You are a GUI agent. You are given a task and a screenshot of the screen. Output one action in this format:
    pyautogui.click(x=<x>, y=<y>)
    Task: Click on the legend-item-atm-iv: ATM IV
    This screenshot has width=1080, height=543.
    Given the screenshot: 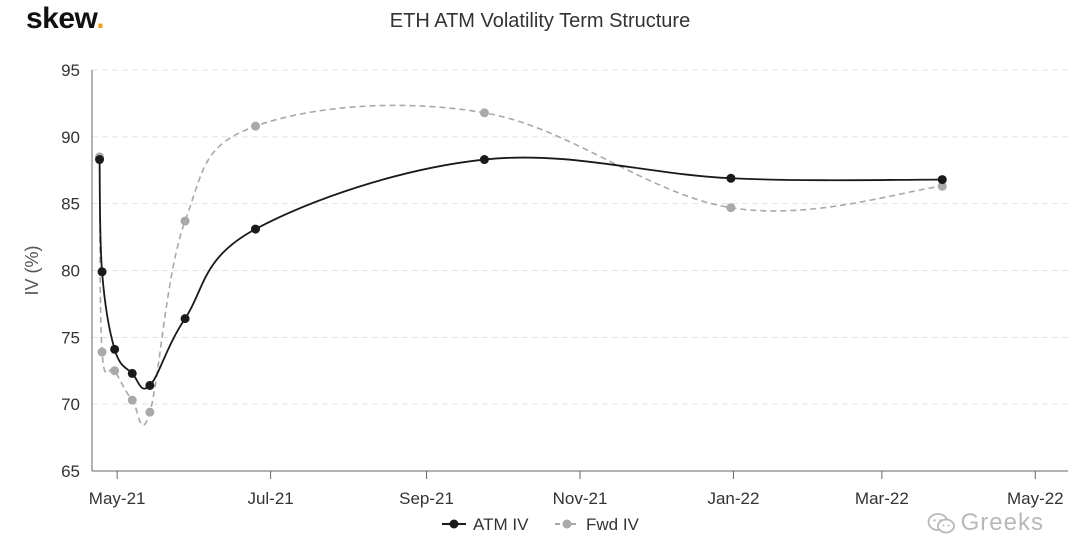 What is the action you would take?
    pyautogui.click(x=485, y=524)
    